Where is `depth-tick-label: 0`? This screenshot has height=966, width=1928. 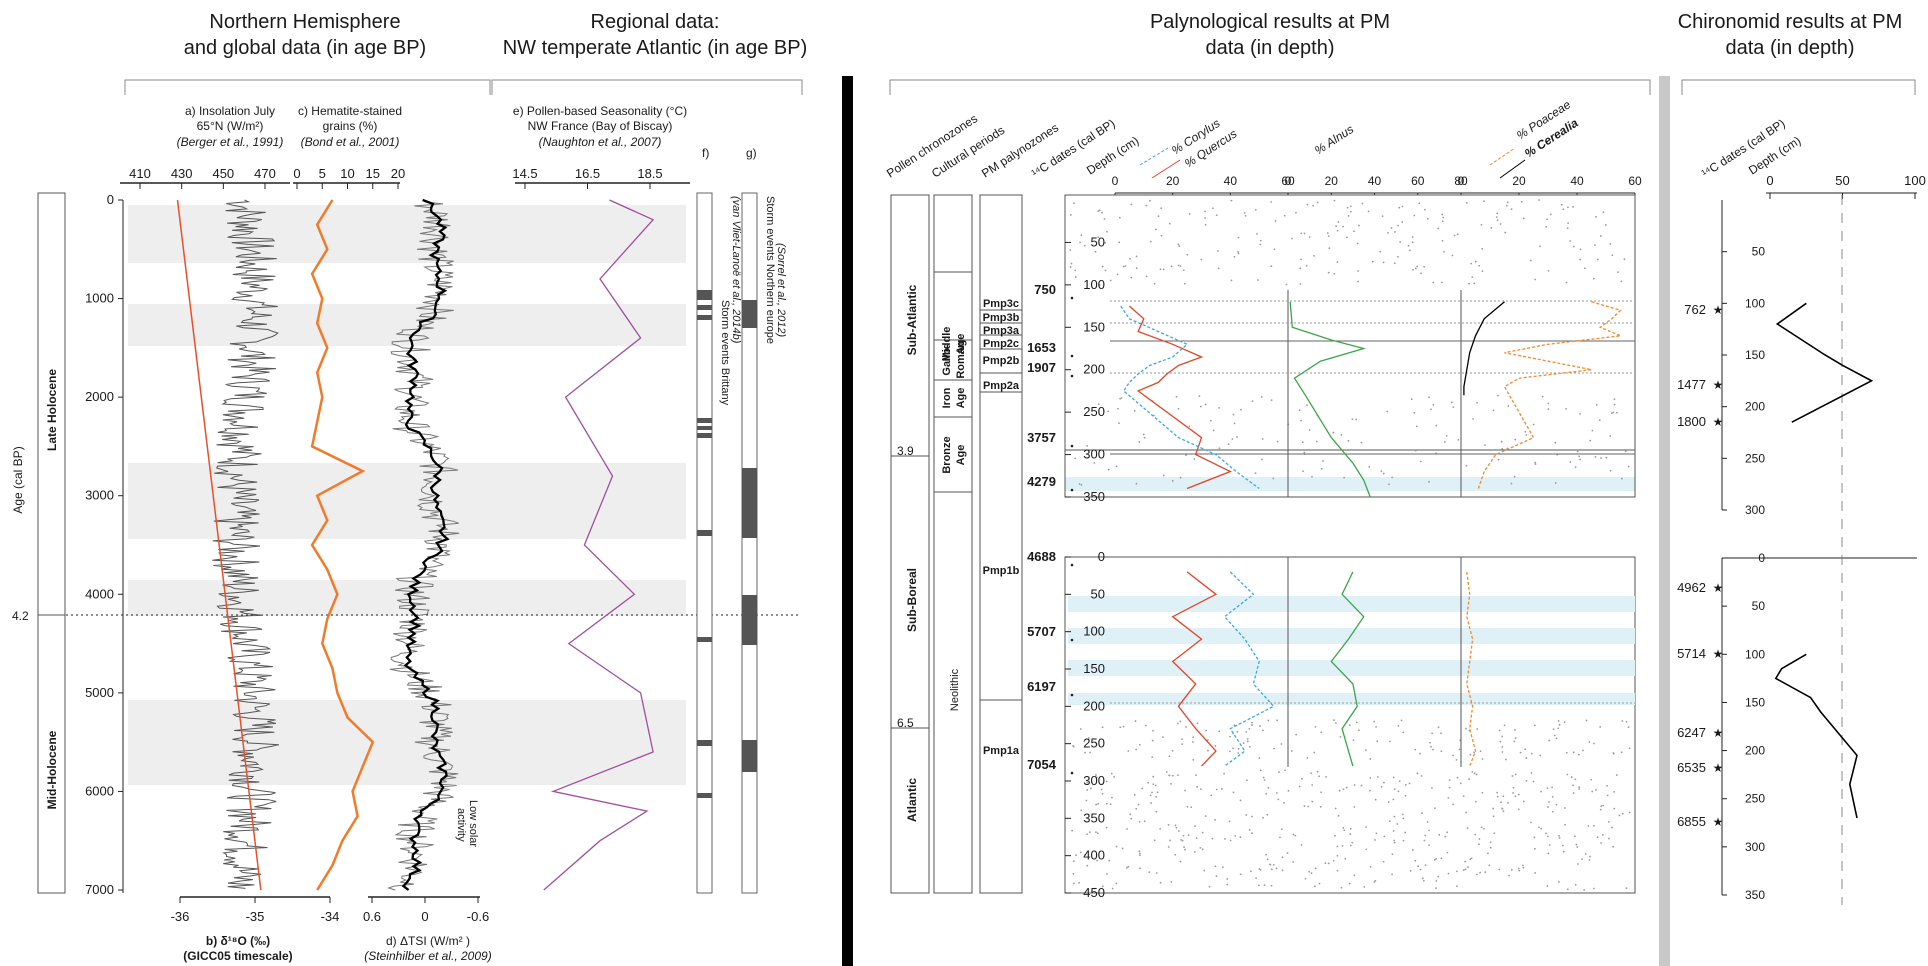 depth-tick-label: 0 is located at coordinates (1101, 556).